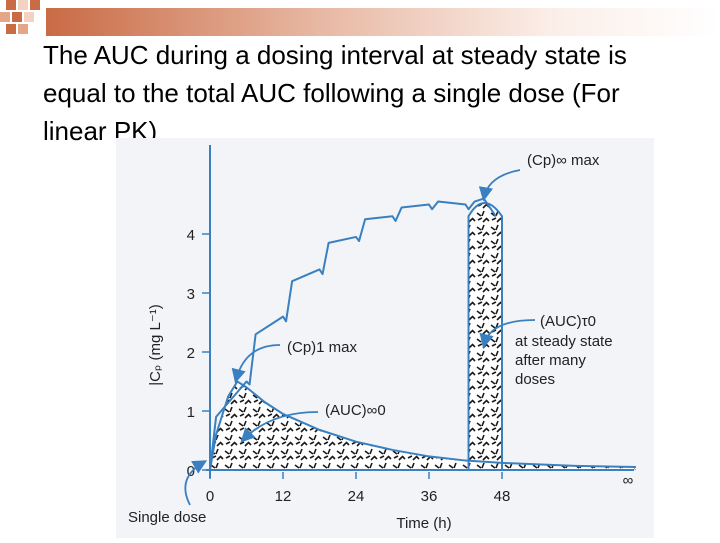 Image resolution: width=720 pixels, height=543 pixels. Describe the element at coordinates (191, 353) in the screenshot. I see `y-tick-label: 2` at that location.